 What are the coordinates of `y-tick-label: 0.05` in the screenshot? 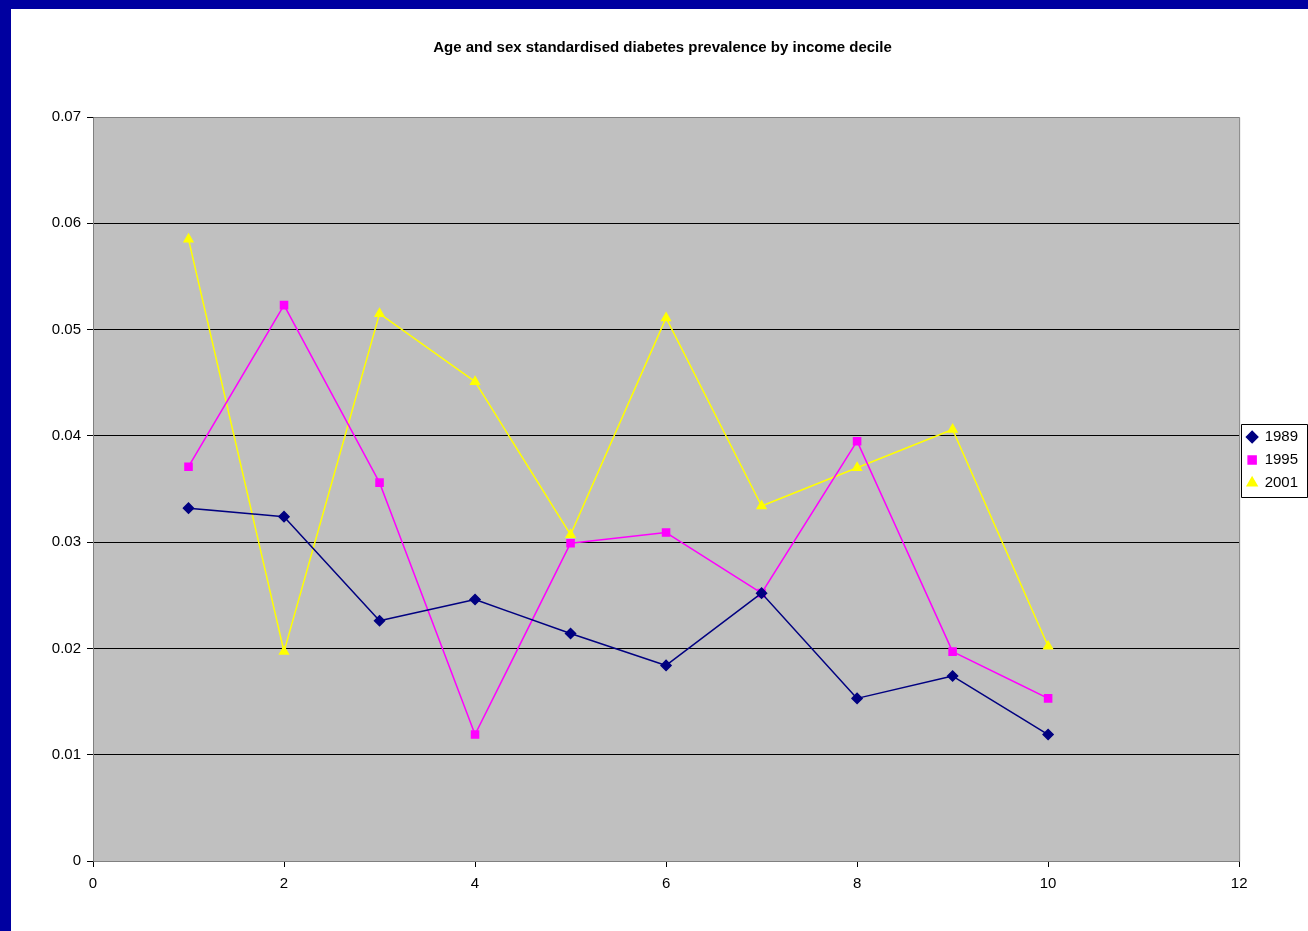 It's located at (66, 328).